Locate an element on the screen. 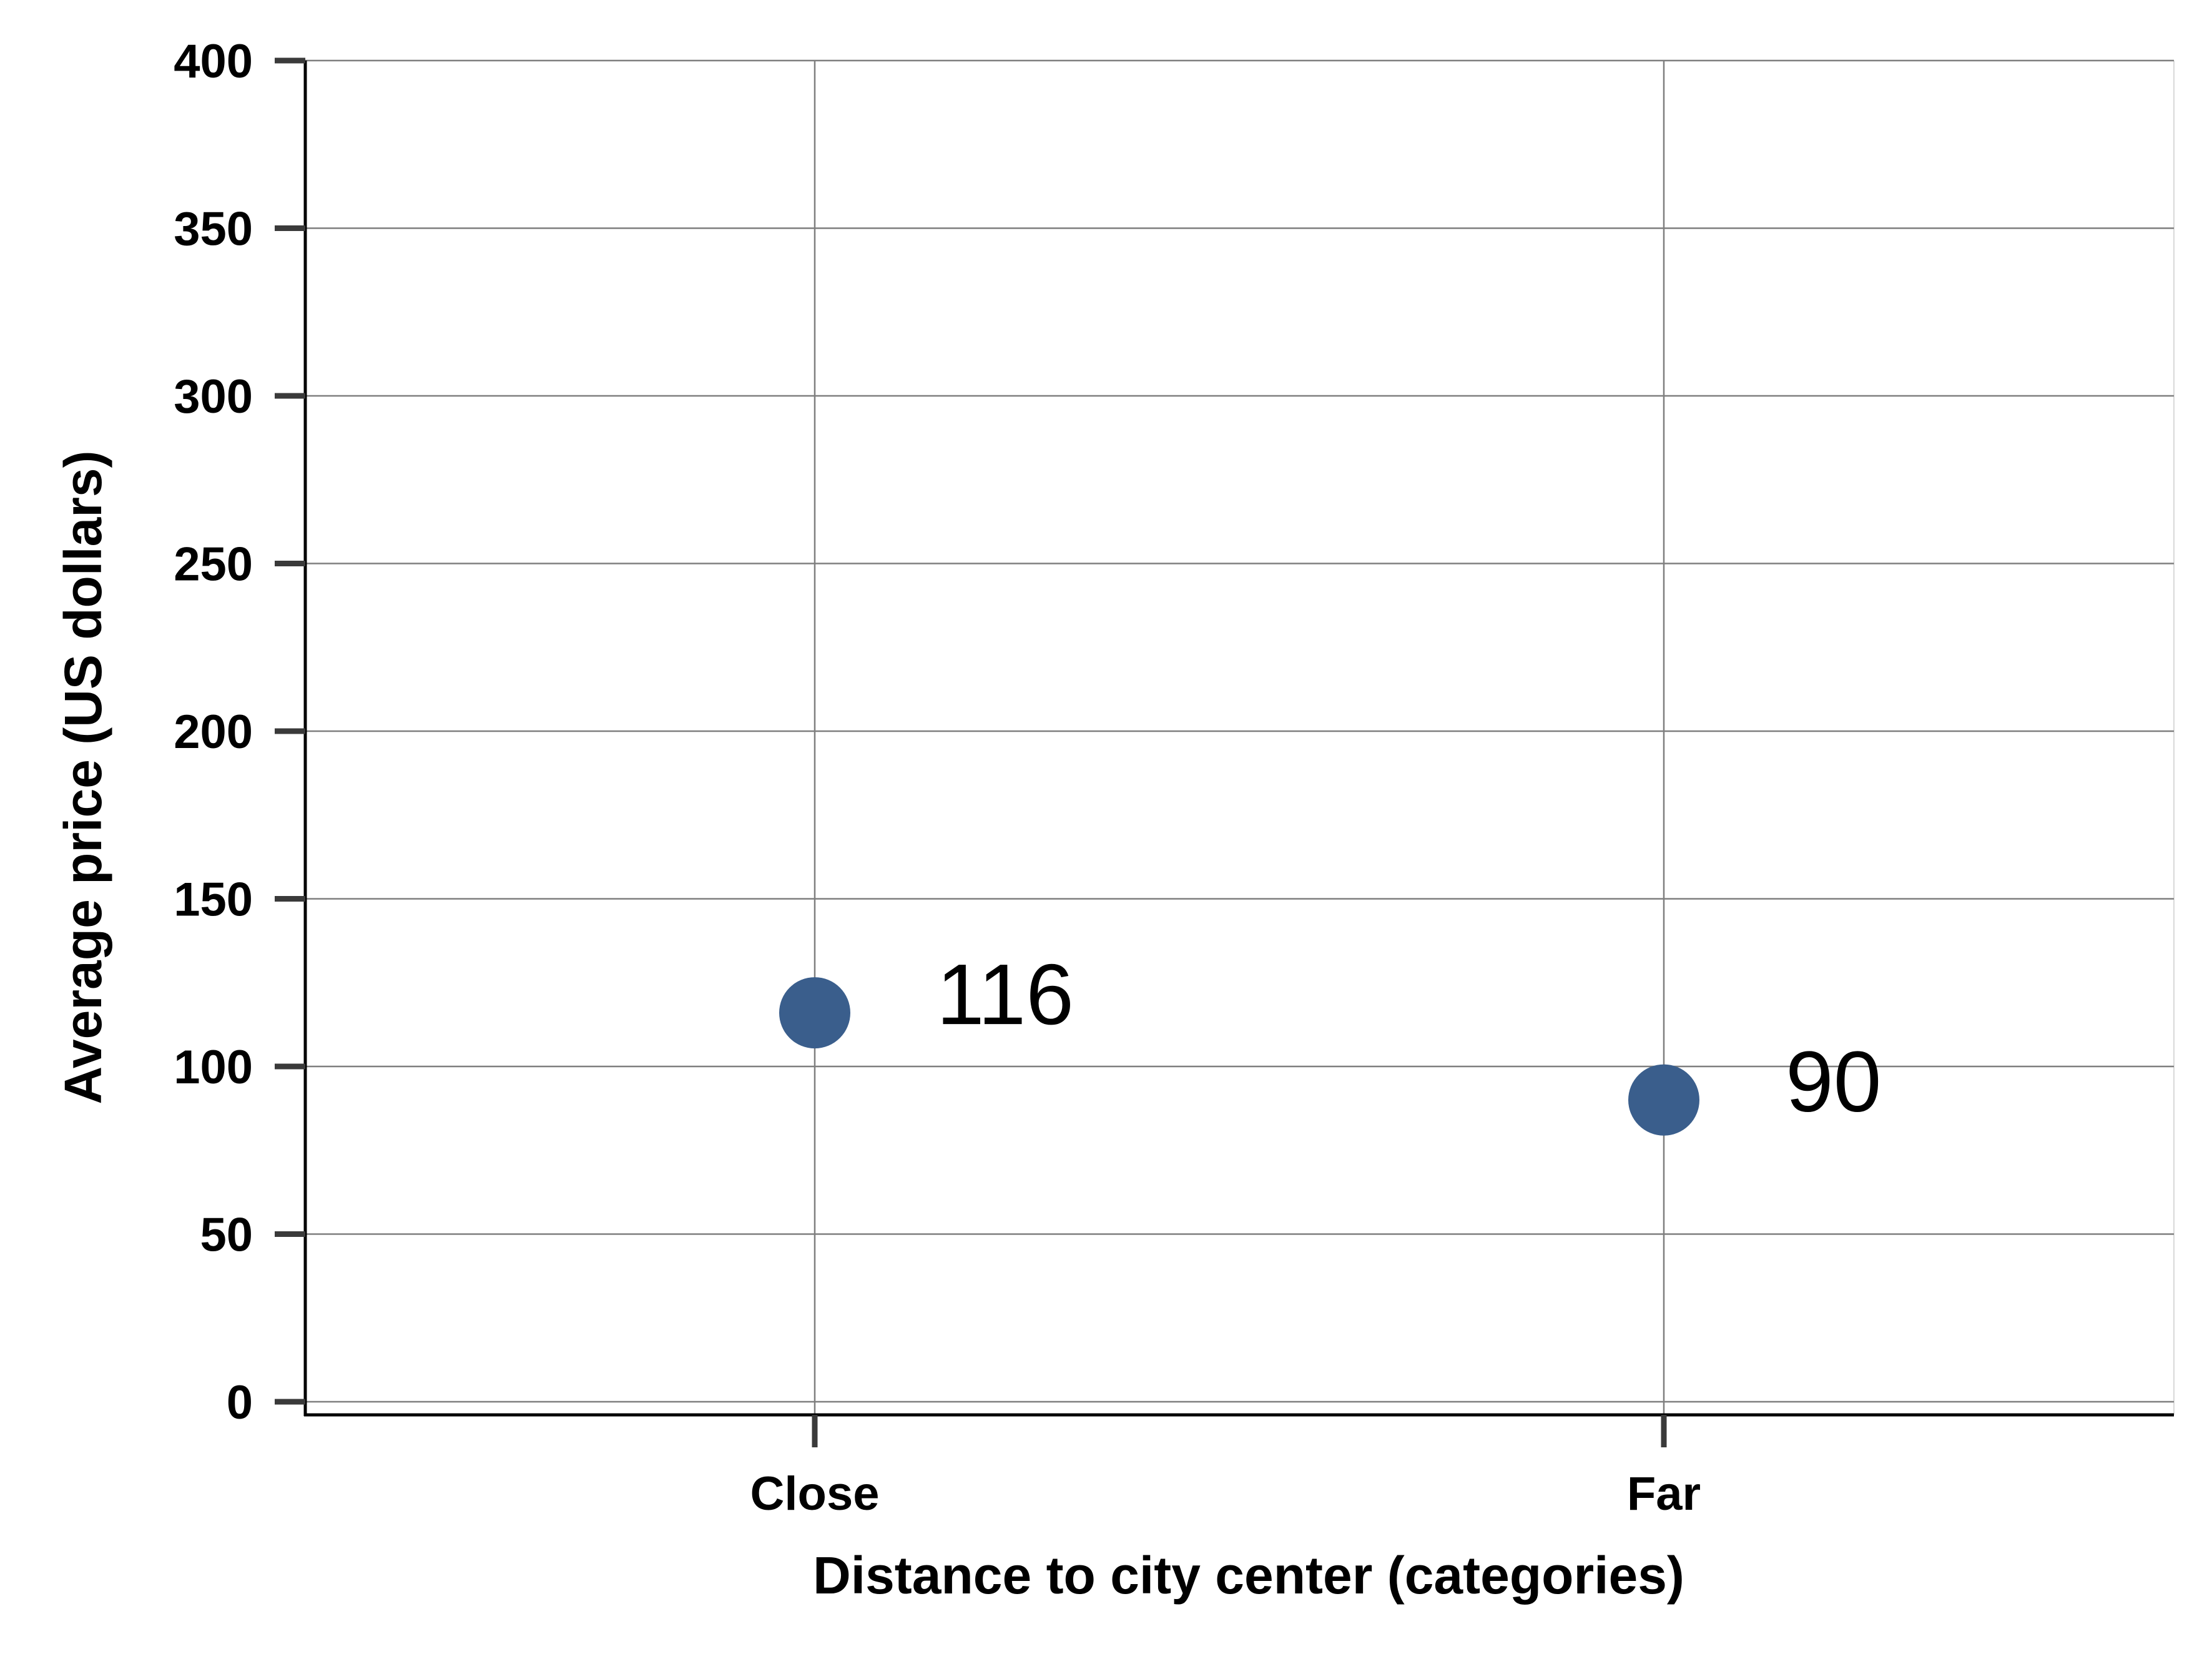 The image size is (2212, 1659). y-axis-title: Average price (US dollars) is located at coordinates (83, 777).